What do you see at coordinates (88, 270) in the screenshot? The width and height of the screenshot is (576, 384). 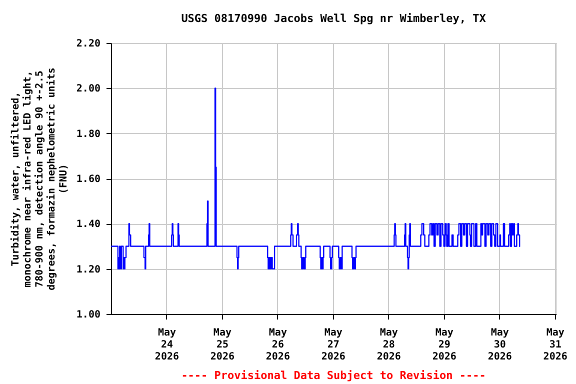 I see `y-tick-label: 1.20` at bounding box center [88, 270].